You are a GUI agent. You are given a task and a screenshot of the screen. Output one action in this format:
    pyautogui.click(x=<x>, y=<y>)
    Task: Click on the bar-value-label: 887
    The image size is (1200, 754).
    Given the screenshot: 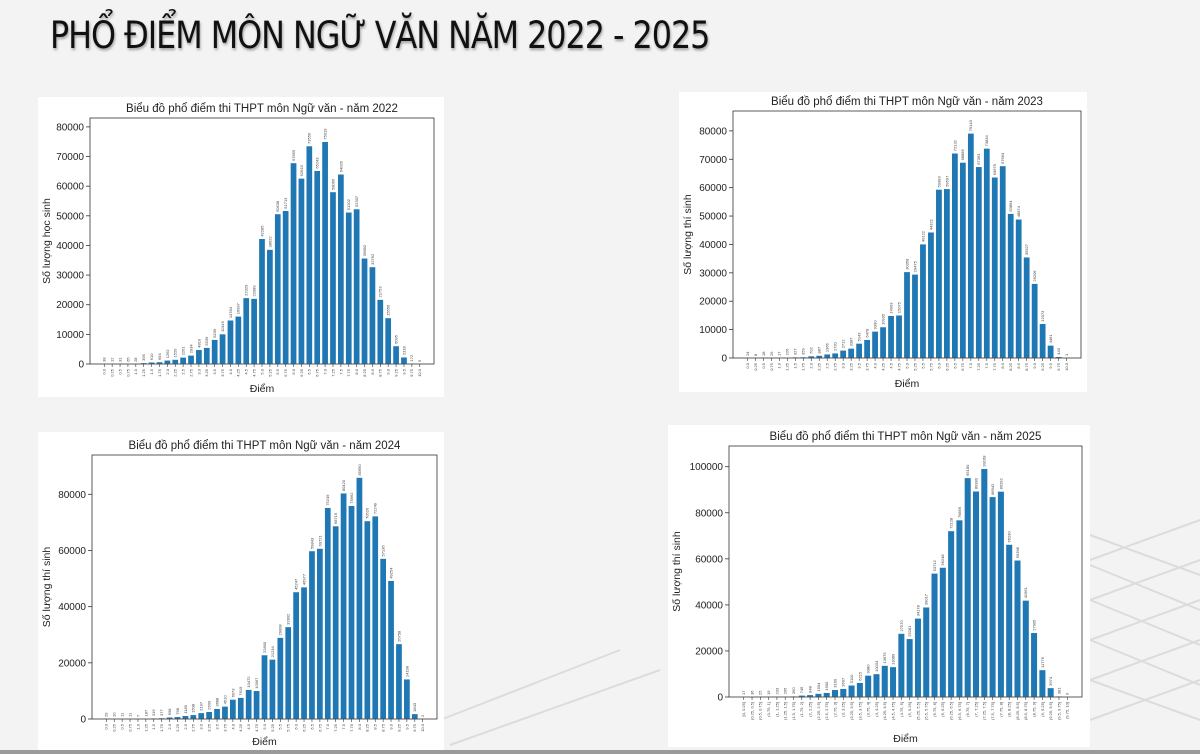 What is the action you would take?
    pyautogui.click(x=819, y=349)
    